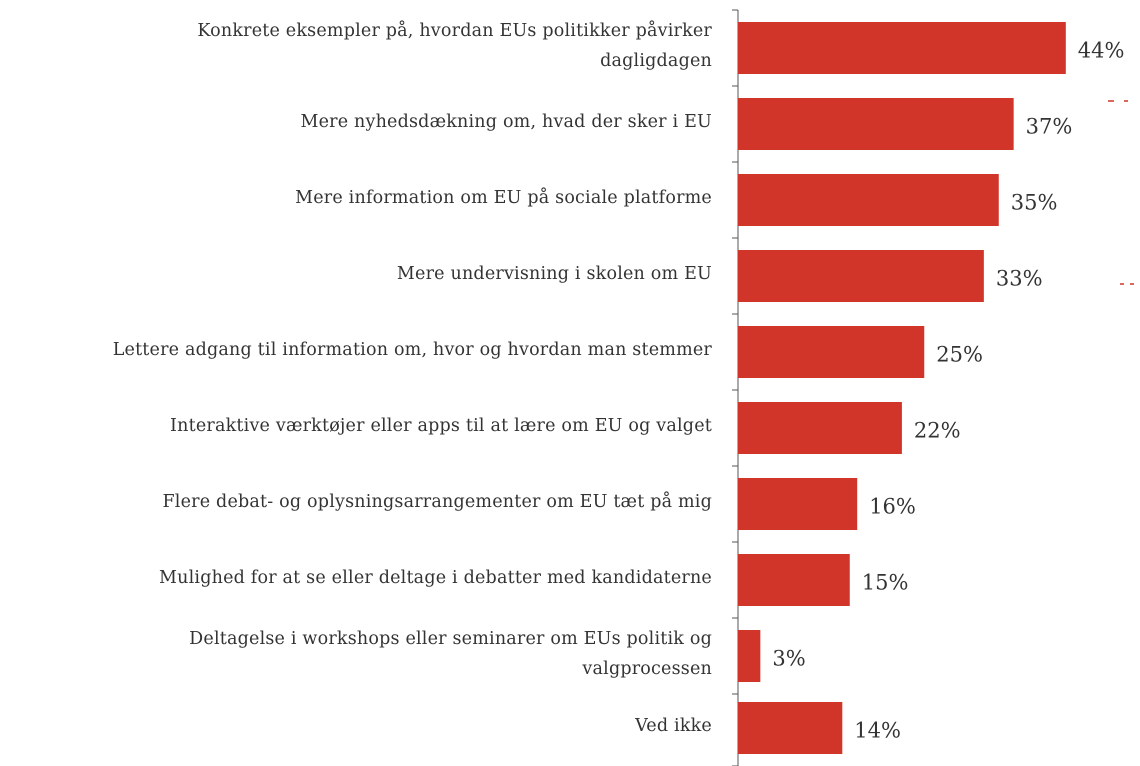  I want to click on value-label: 33%, so click(1019, 279).